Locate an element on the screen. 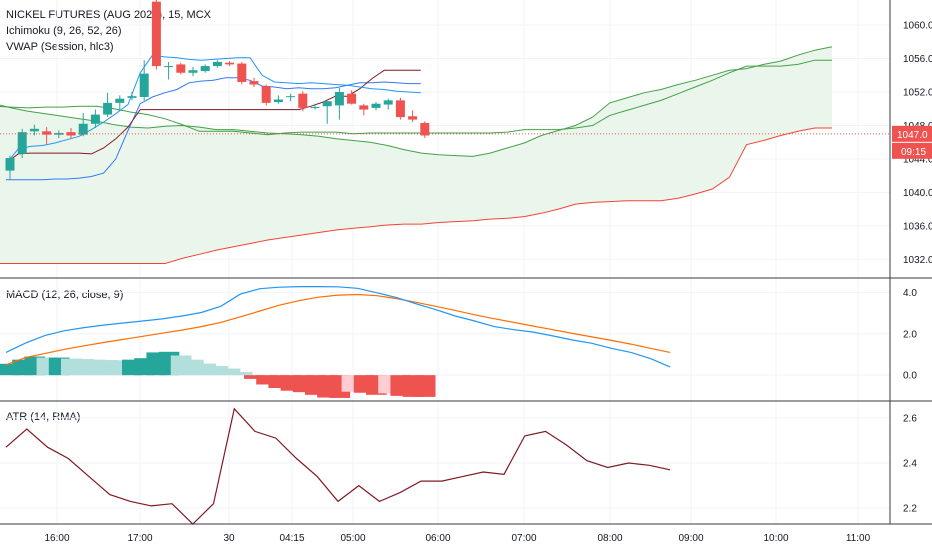  countdown-label: 09:15 is located at coordinates (913, 152).